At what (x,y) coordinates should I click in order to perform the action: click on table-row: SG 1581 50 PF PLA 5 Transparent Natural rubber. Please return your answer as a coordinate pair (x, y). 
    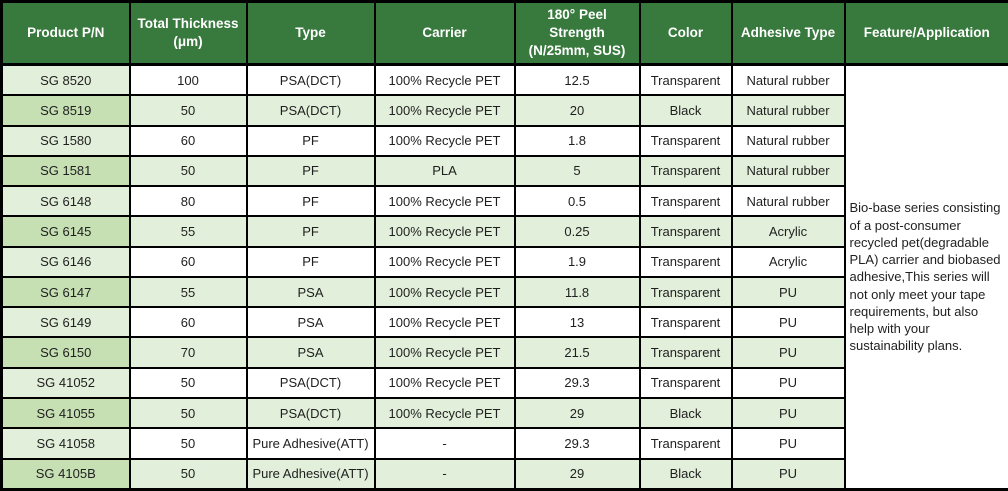
    Looking at the image, I should click on (504, 171).